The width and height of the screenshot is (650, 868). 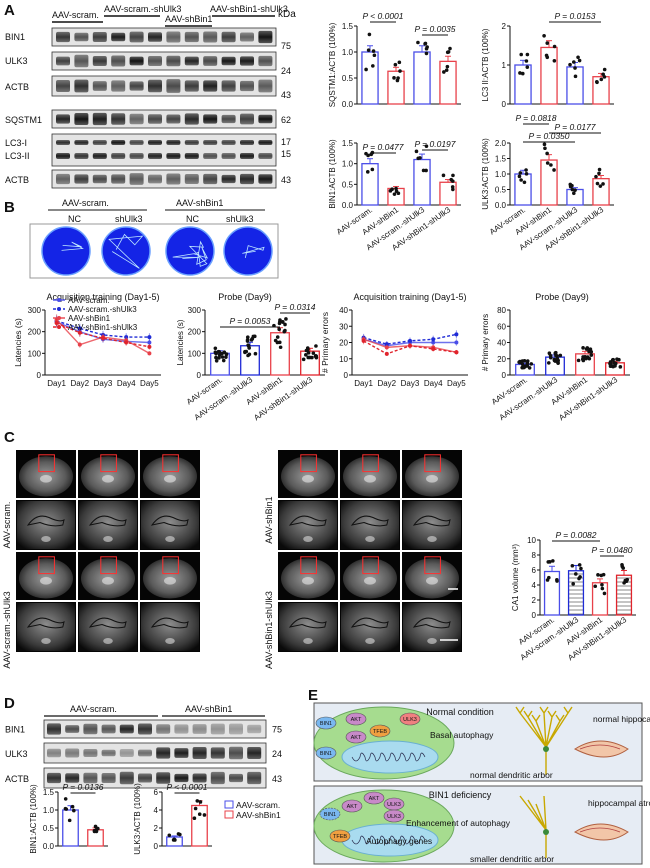 I want to click on blot-label: BIN1, so click(x=15, y=37).